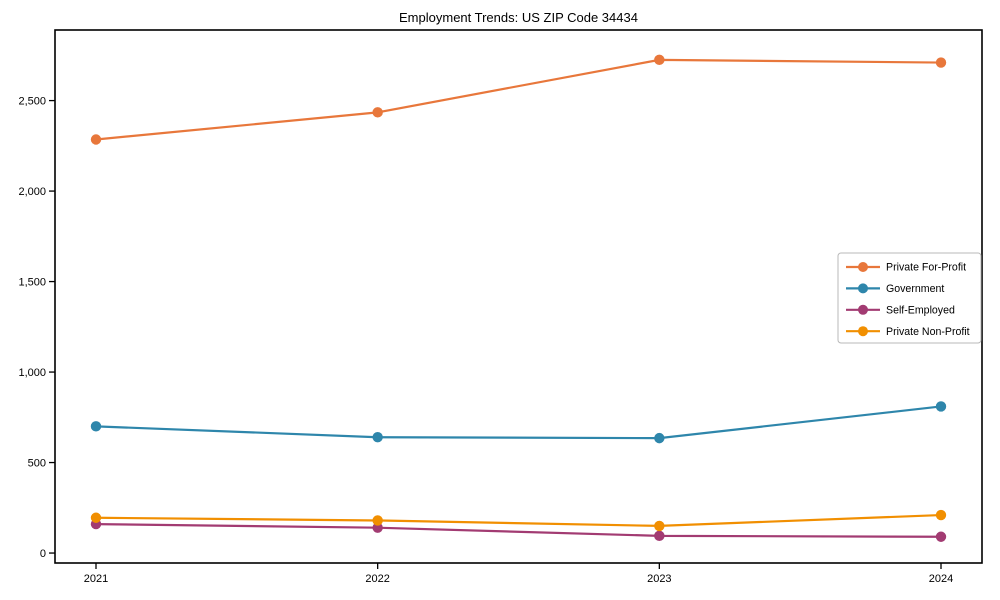 This screenshot has width=1000, height=600. What do you see at coordinates (32, 373) in the screenshot?
I see `y-tick-label: 1,000` at bounding box center [32, 373].